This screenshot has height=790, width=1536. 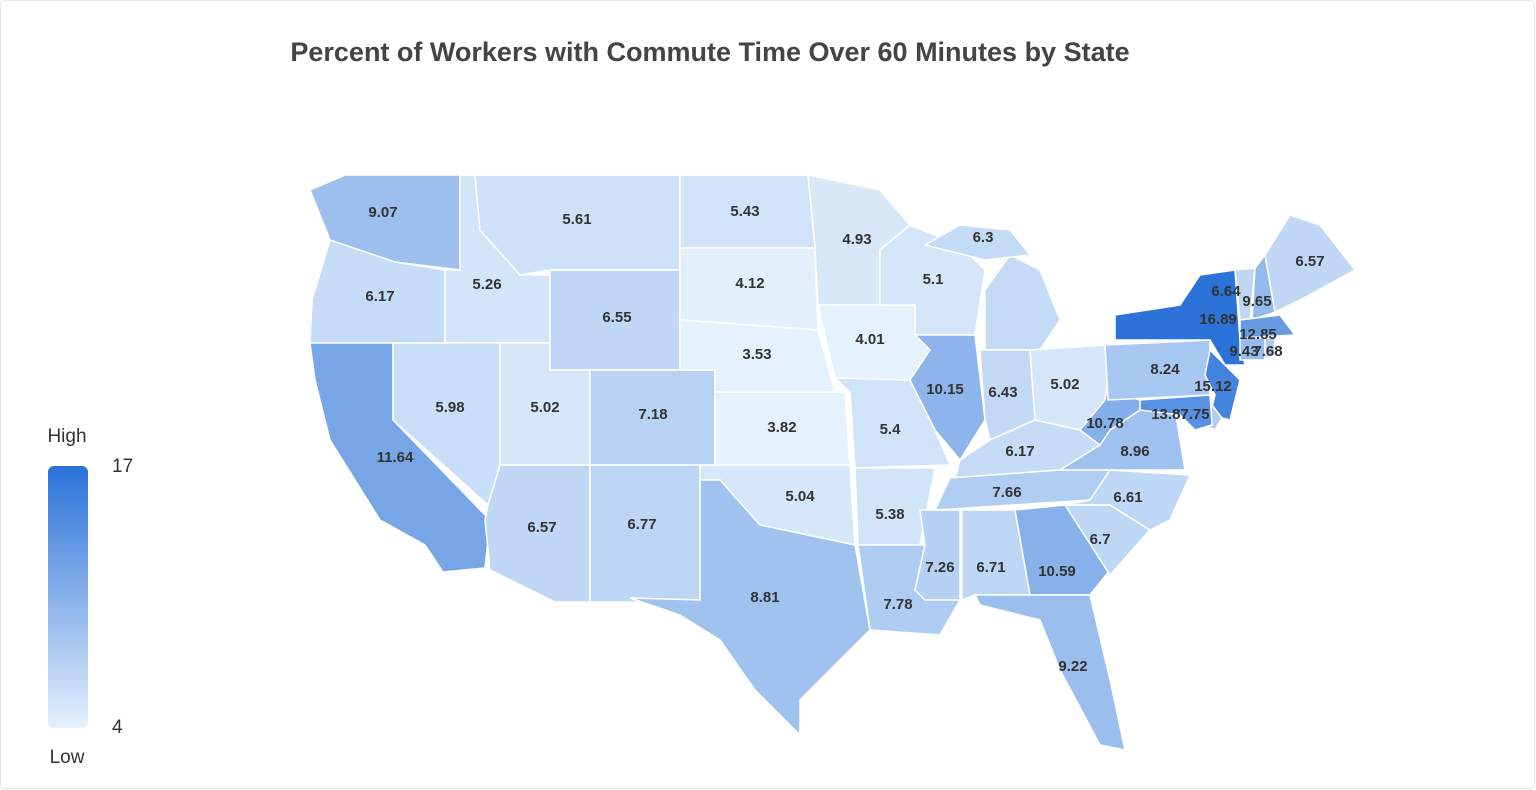 I want to click on state-value-label: 6.71, so click(x=990, y=567).